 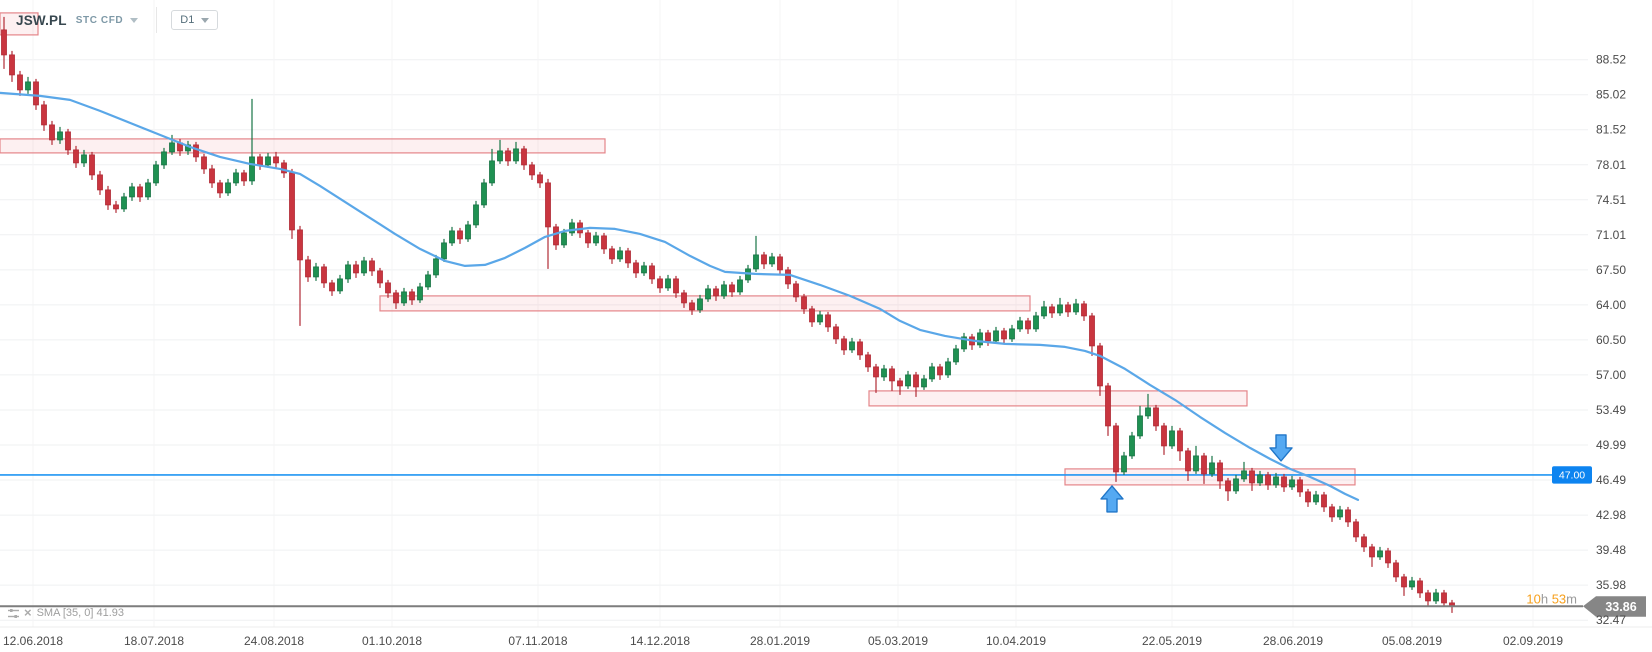 What do you see at coordinates (1112, 499) in the screenshot?
I see `arrow-up-icon` at bounding box center [1112, 499].